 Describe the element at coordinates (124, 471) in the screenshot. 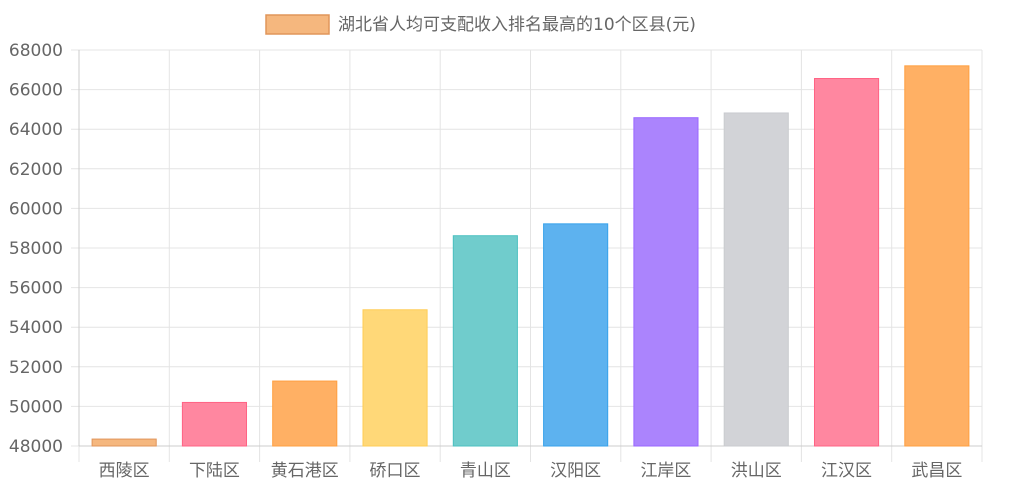

I see `x-tick-label: 西陵区` at that location.